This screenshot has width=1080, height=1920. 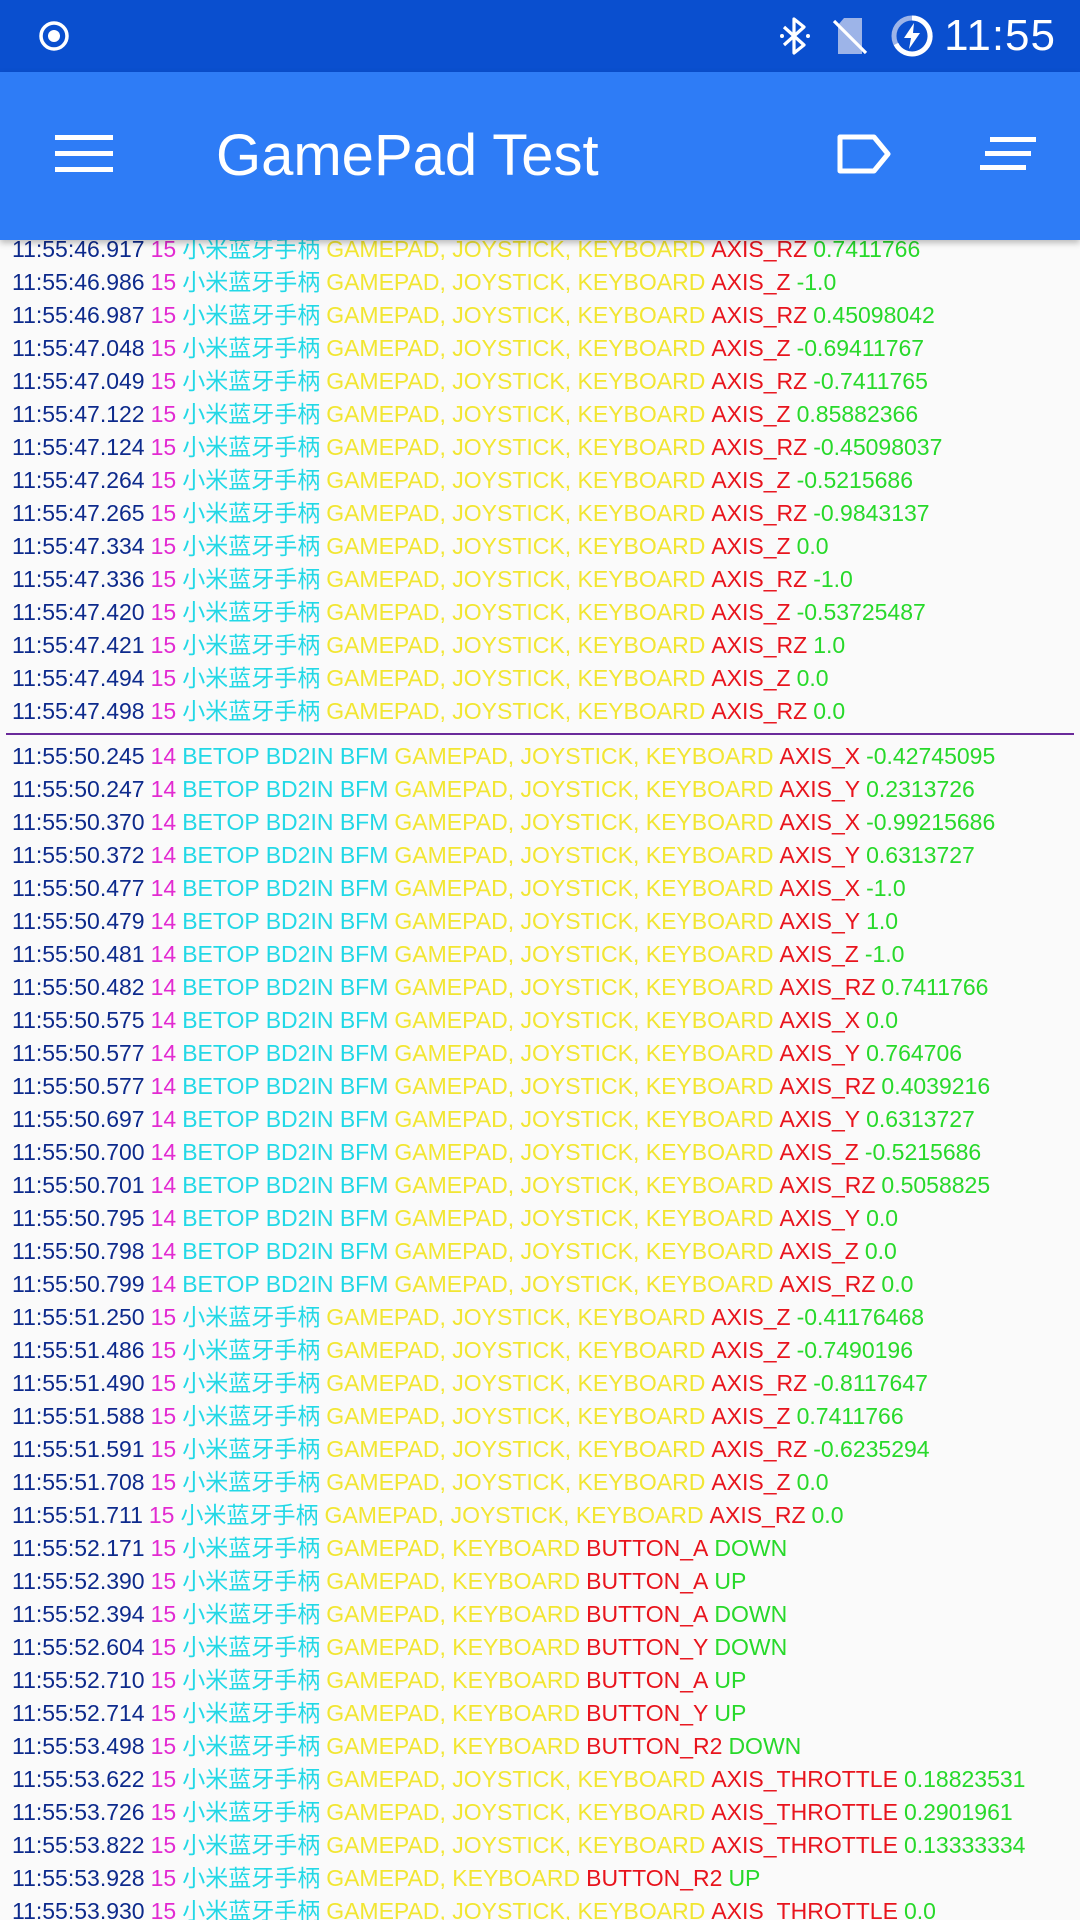 I want to click on input-source: GAMEPAD, KEYBOARD, so click(x=453, y=1614).